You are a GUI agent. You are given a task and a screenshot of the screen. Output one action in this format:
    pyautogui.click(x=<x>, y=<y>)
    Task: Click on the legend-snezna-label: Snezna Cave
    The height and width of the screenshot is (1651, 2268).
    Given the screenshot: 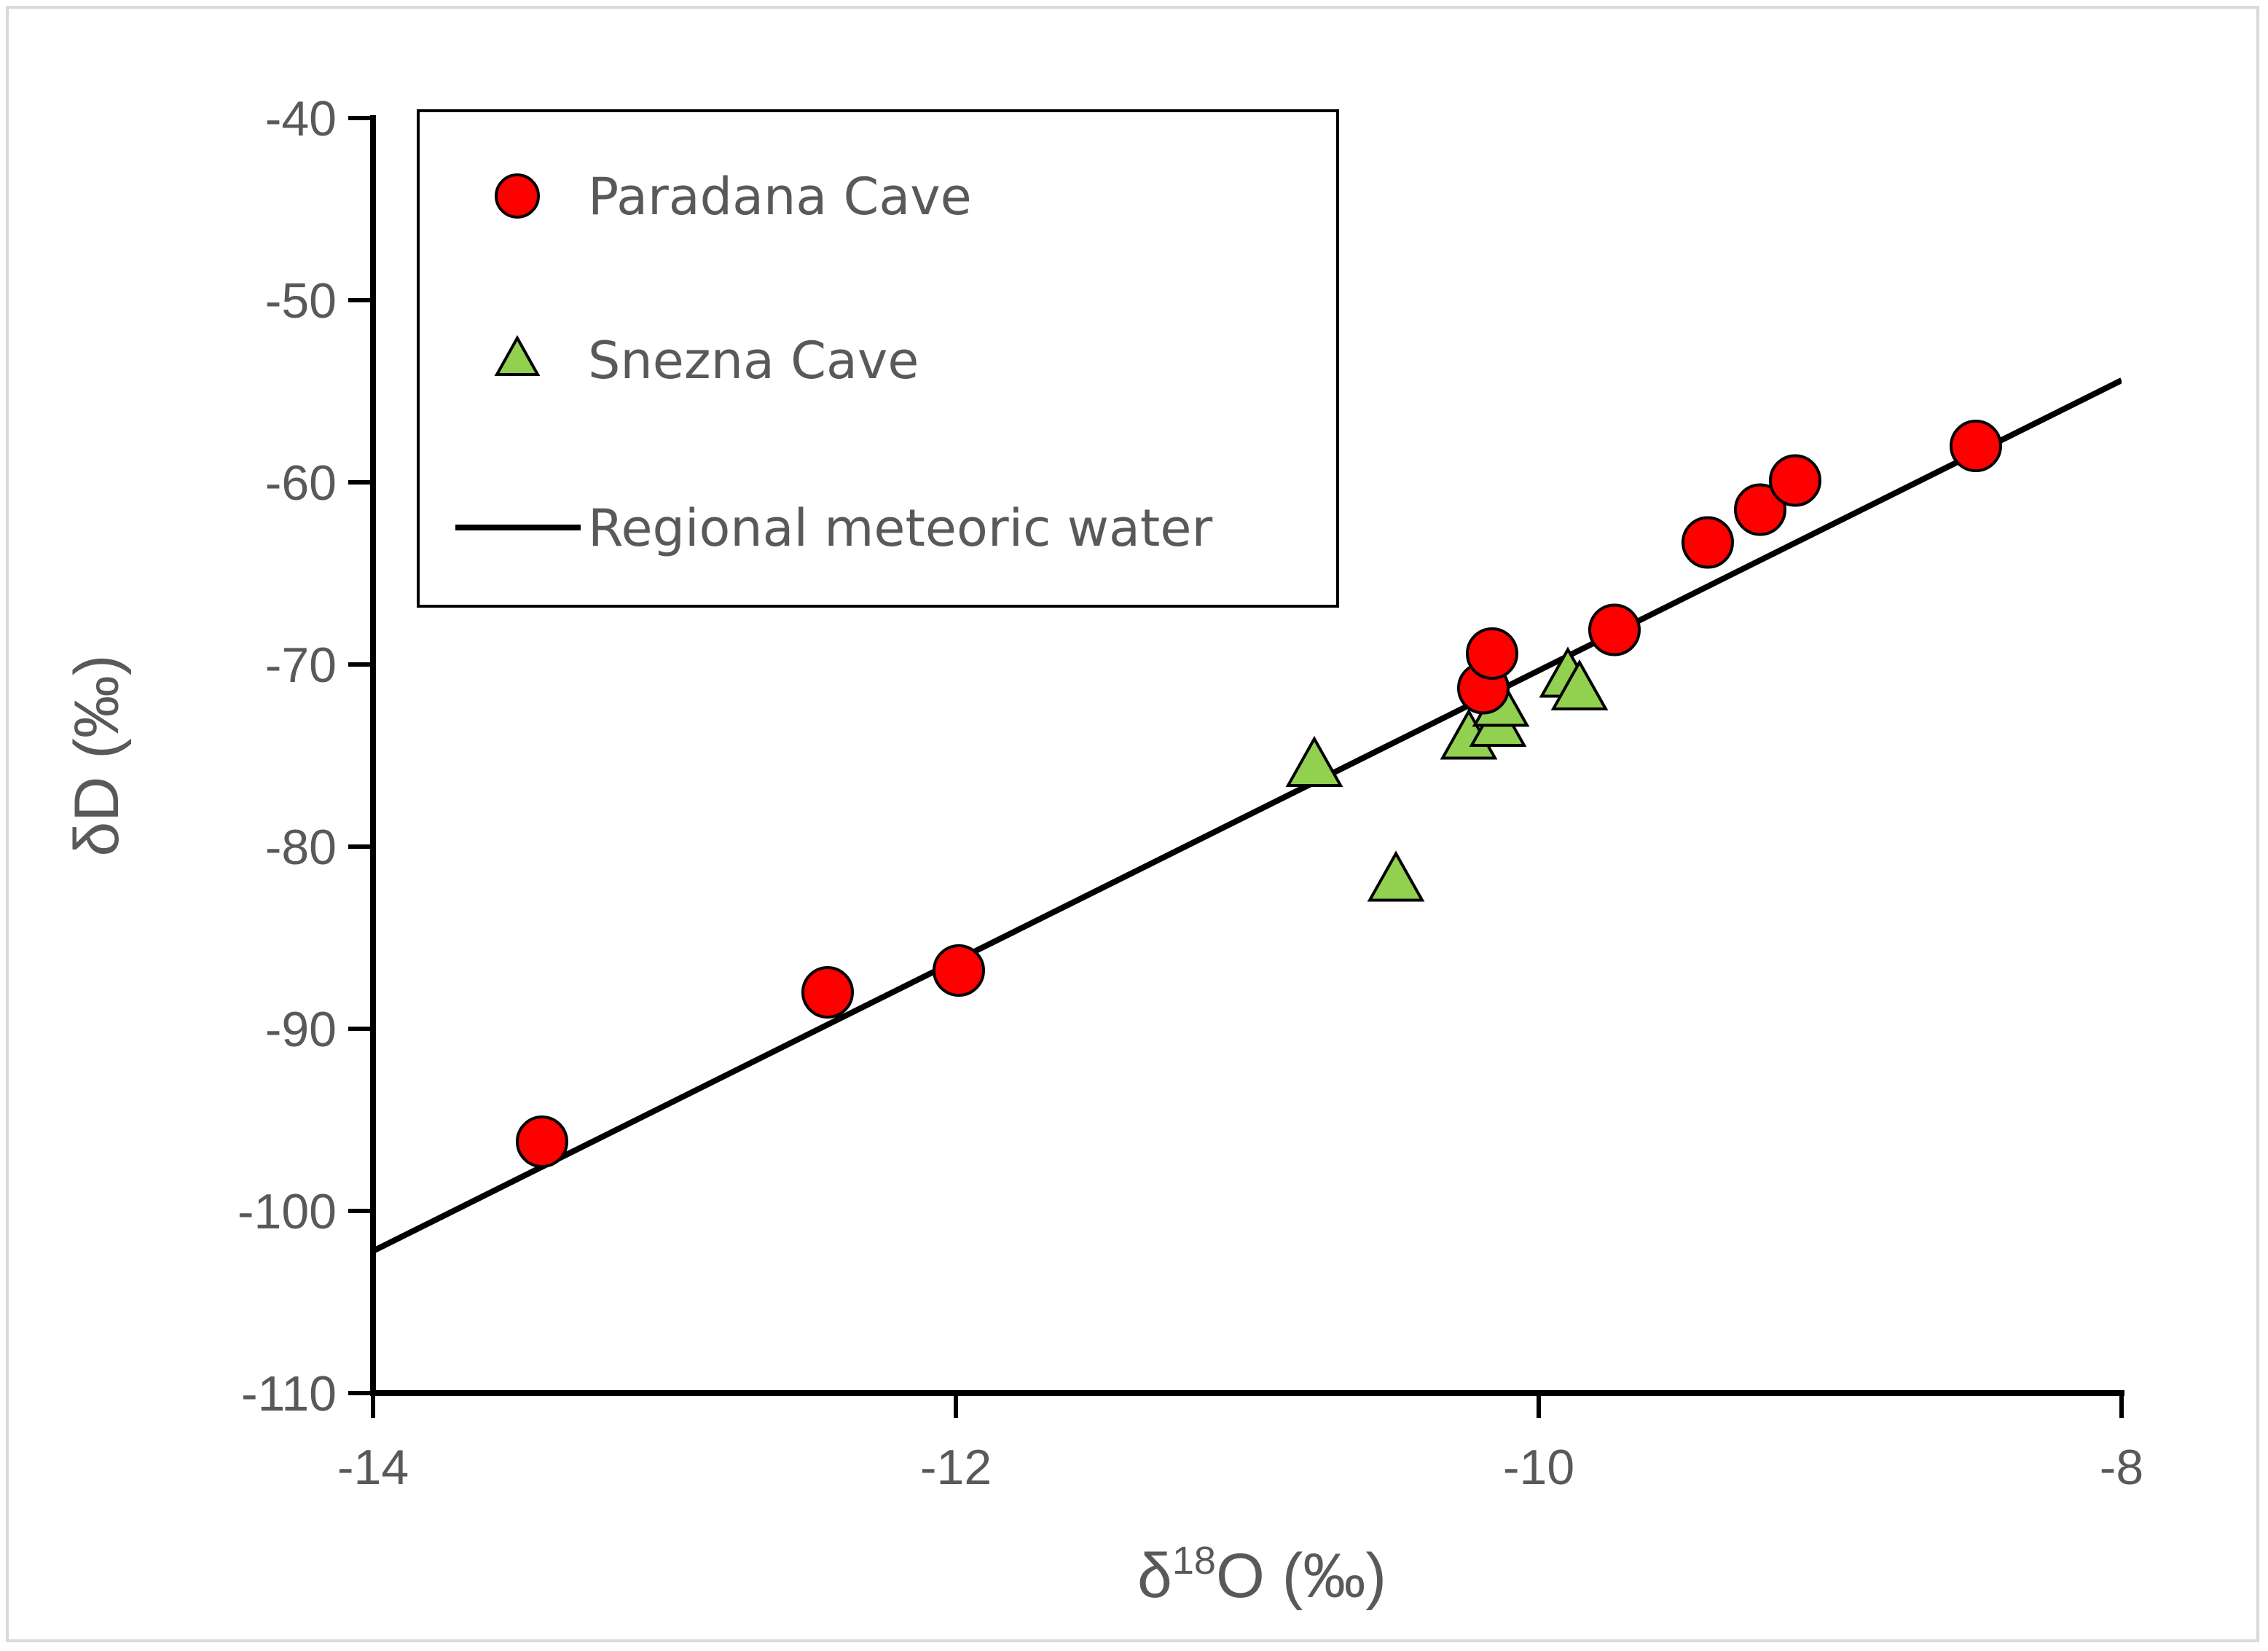 What is the action you would take?
    pyautogui.click(x=753, y=361)
    